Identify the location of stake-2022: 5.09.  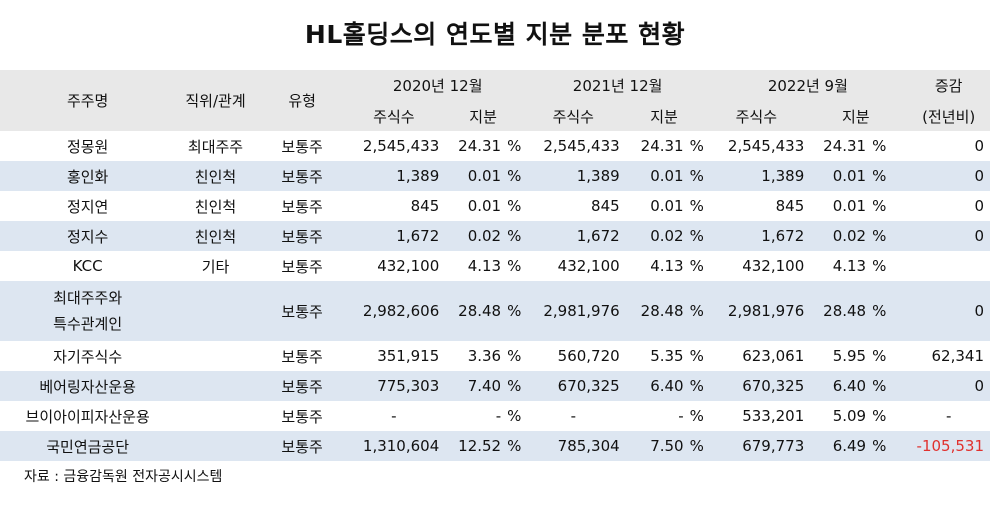
(849, 416).